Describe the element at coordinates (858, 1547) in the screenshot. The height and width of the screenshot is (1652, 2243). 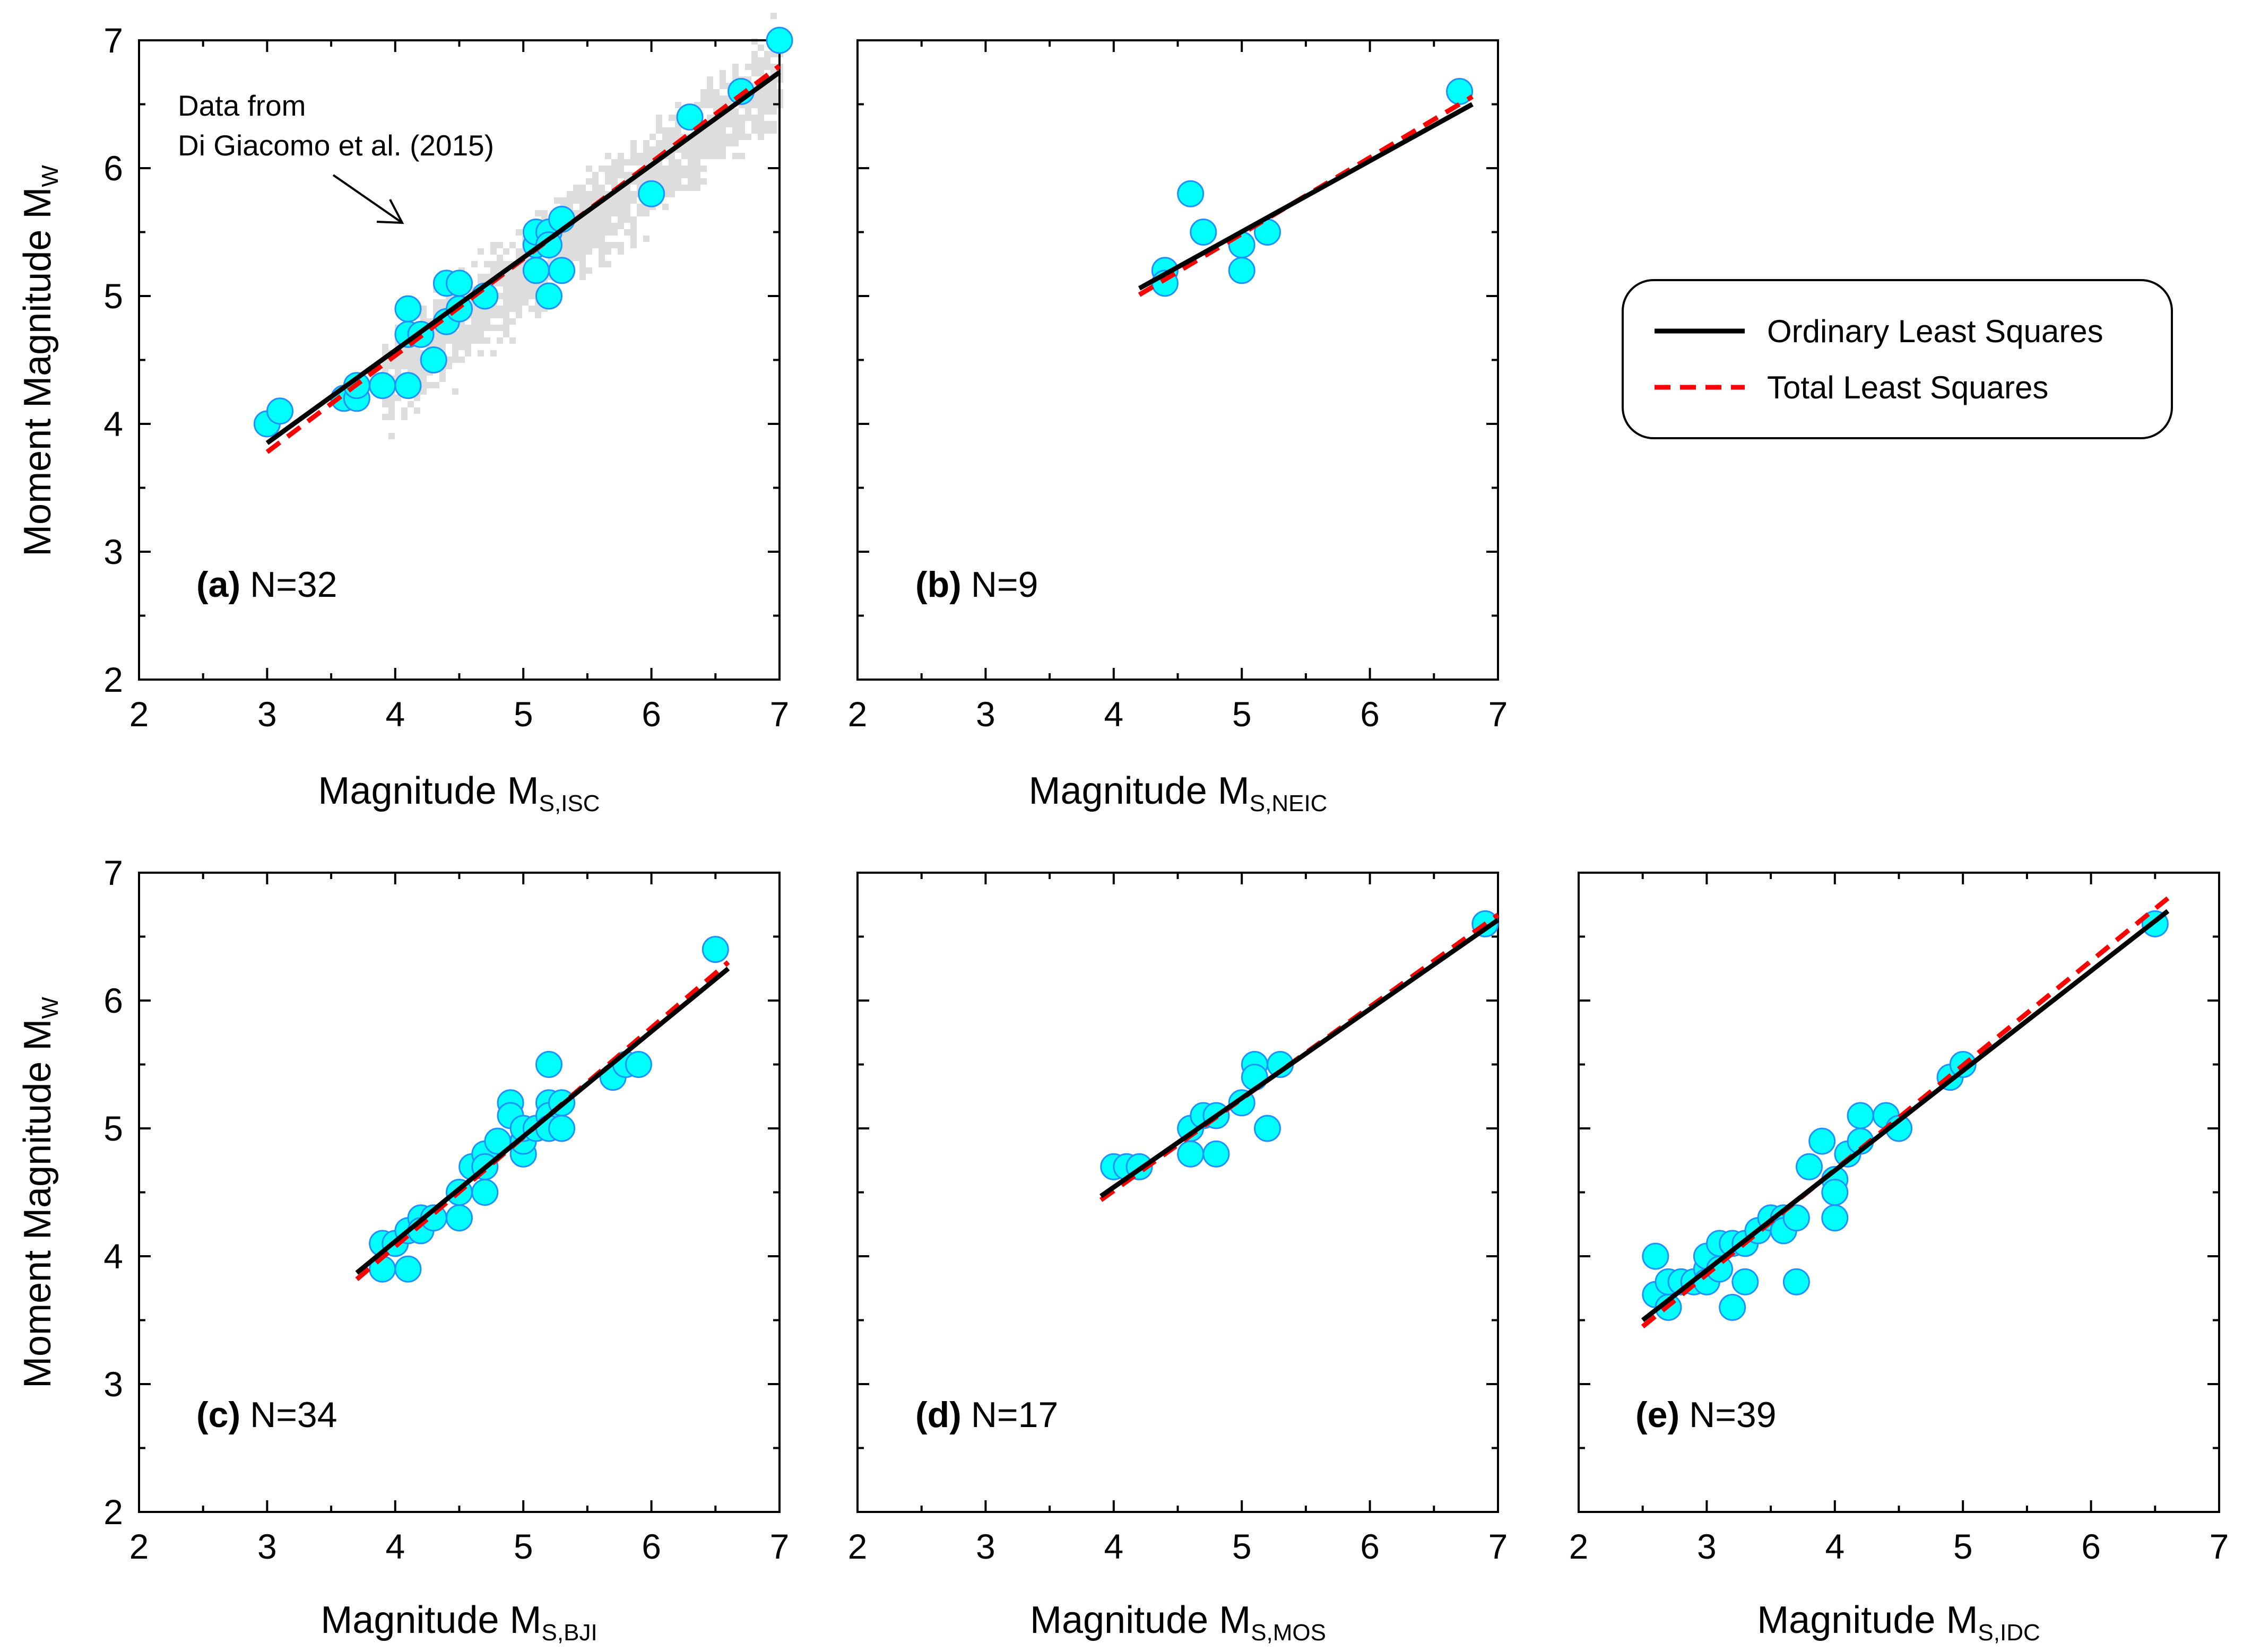
I see `x-tick-label: 2` at that location.